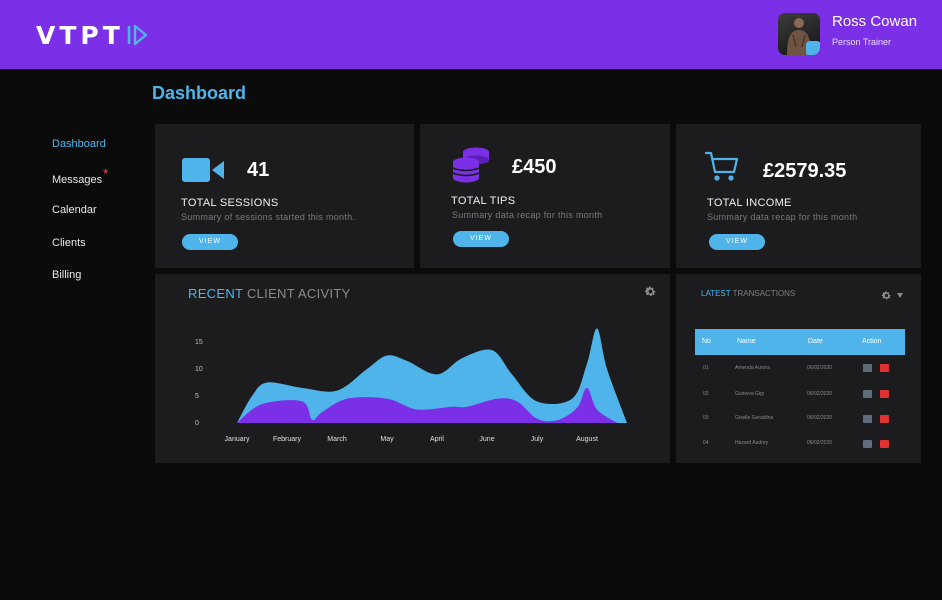 This screenshot has height=600, width=942. I want to click on avatar, so click(799, 34).